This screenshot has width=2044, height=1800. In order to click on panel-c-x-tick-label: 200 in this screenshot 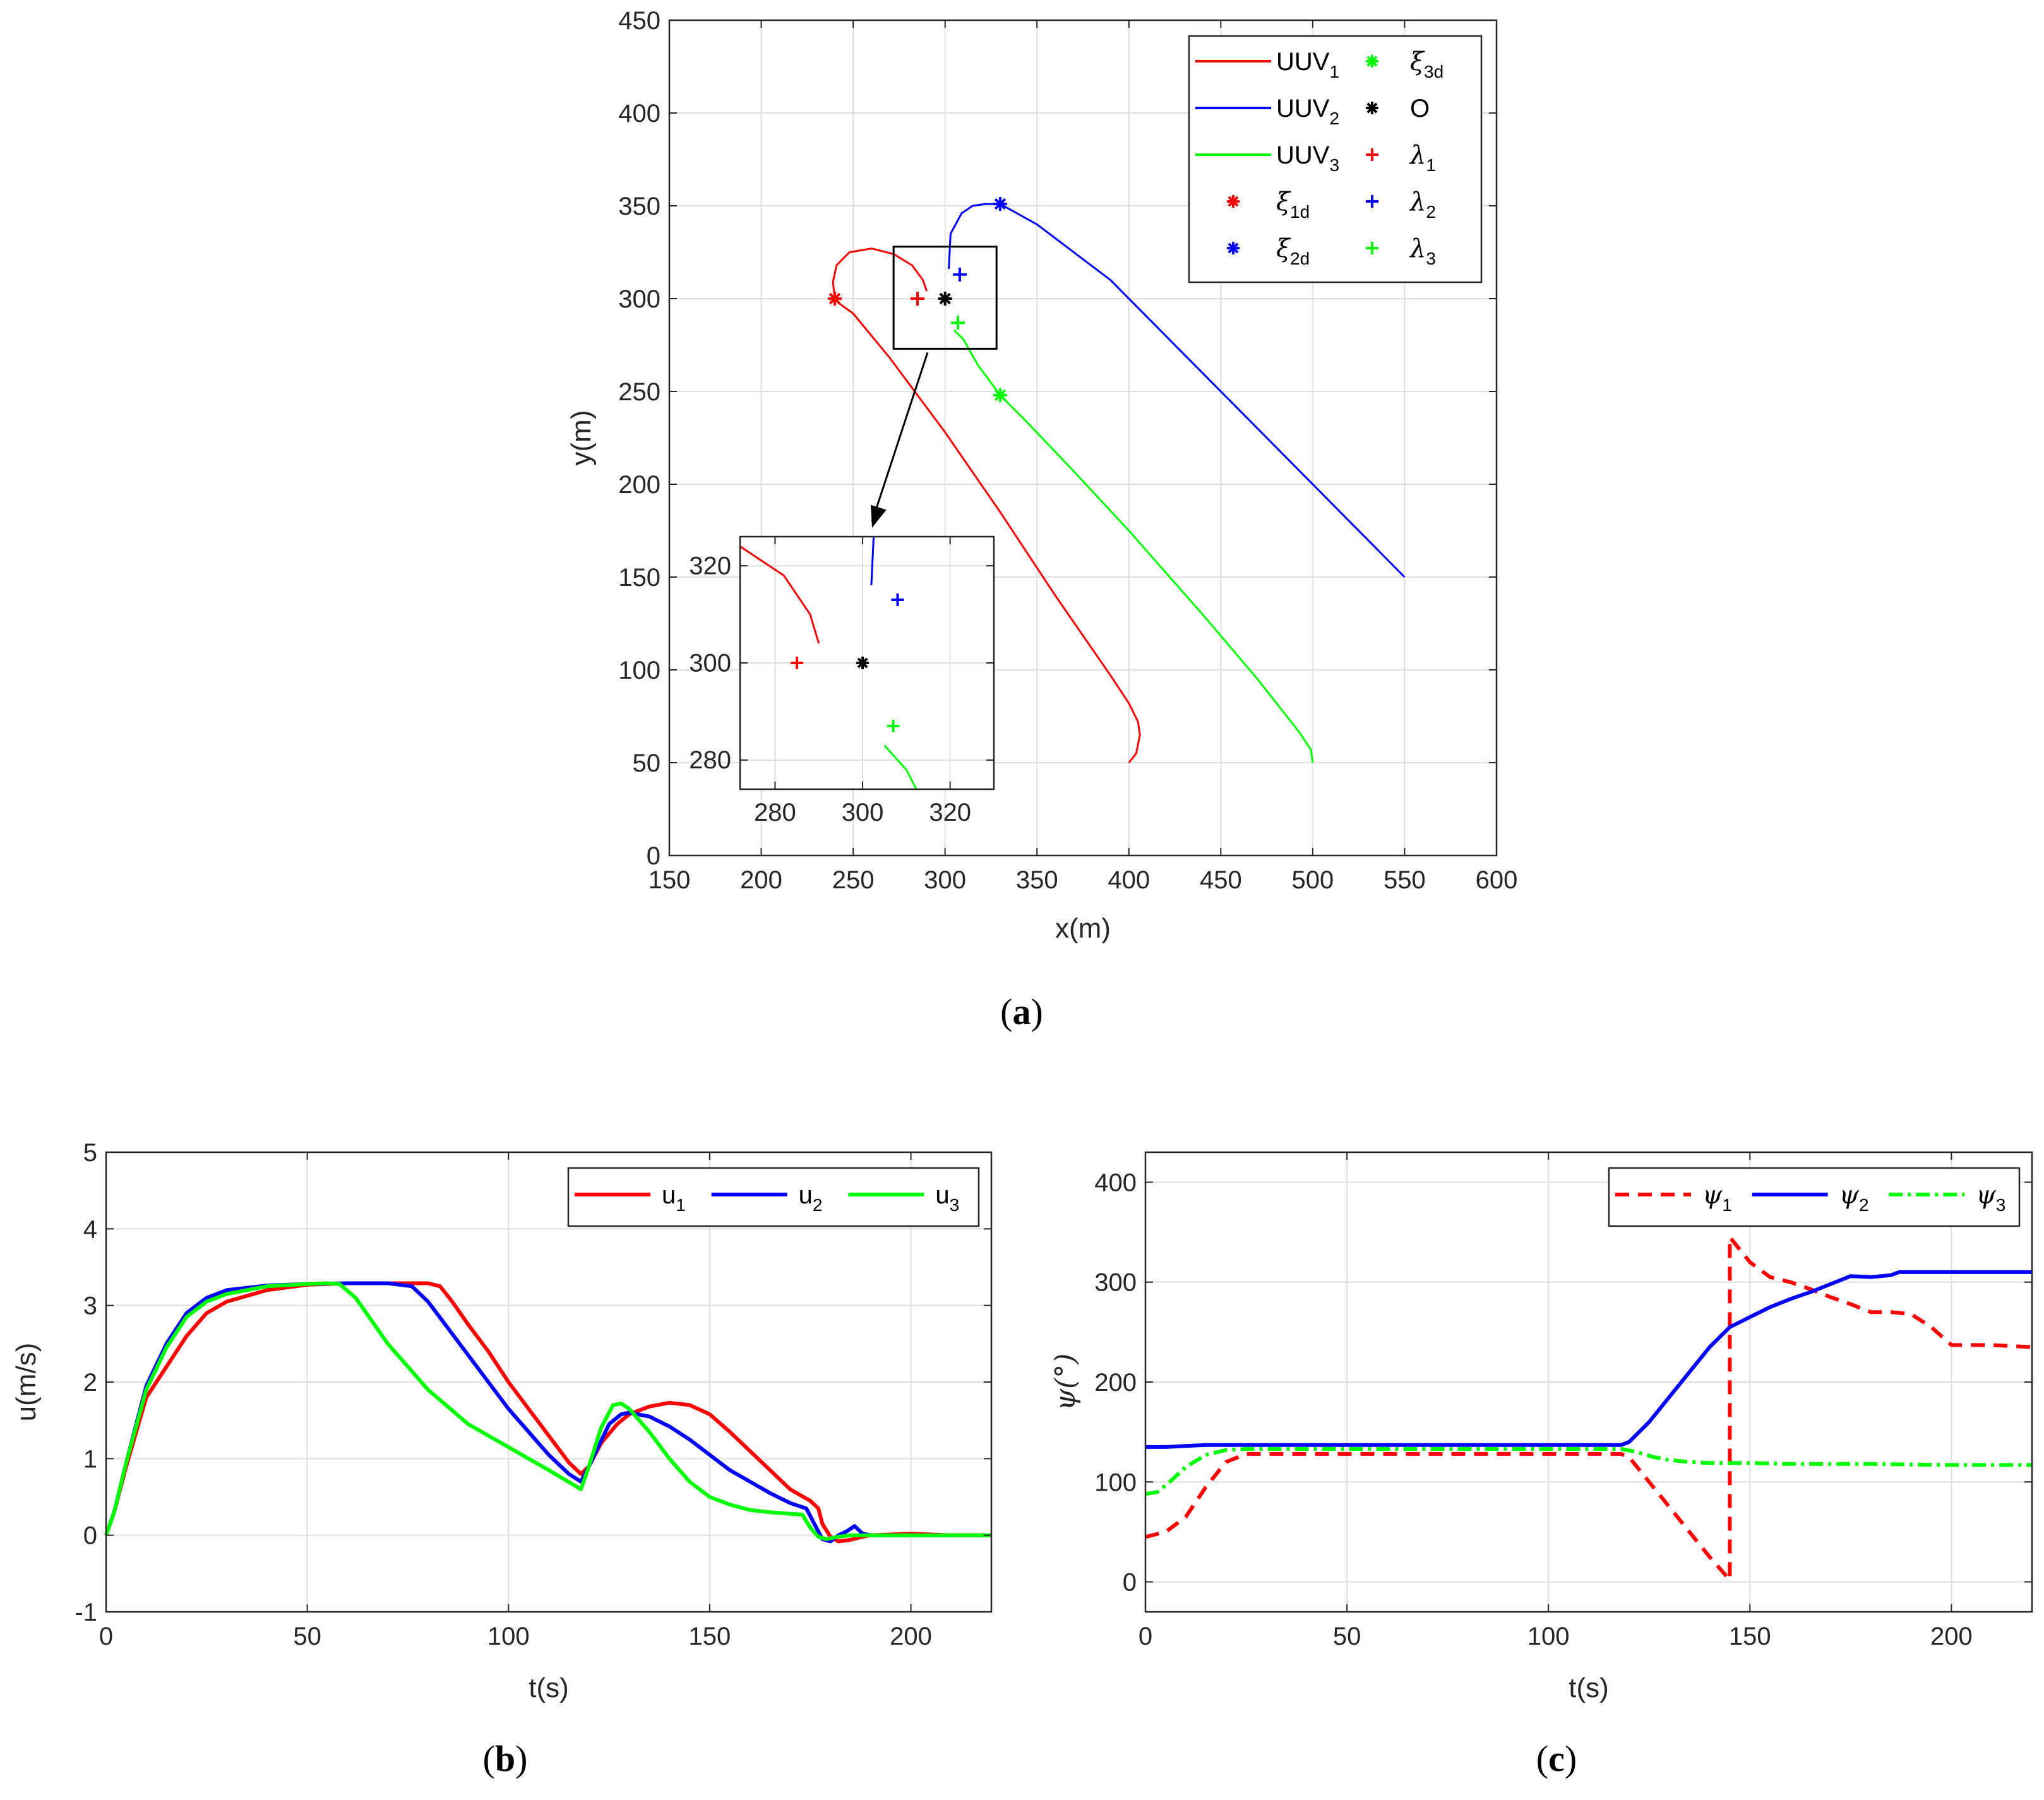, I will do `click(1952, 1636)`.